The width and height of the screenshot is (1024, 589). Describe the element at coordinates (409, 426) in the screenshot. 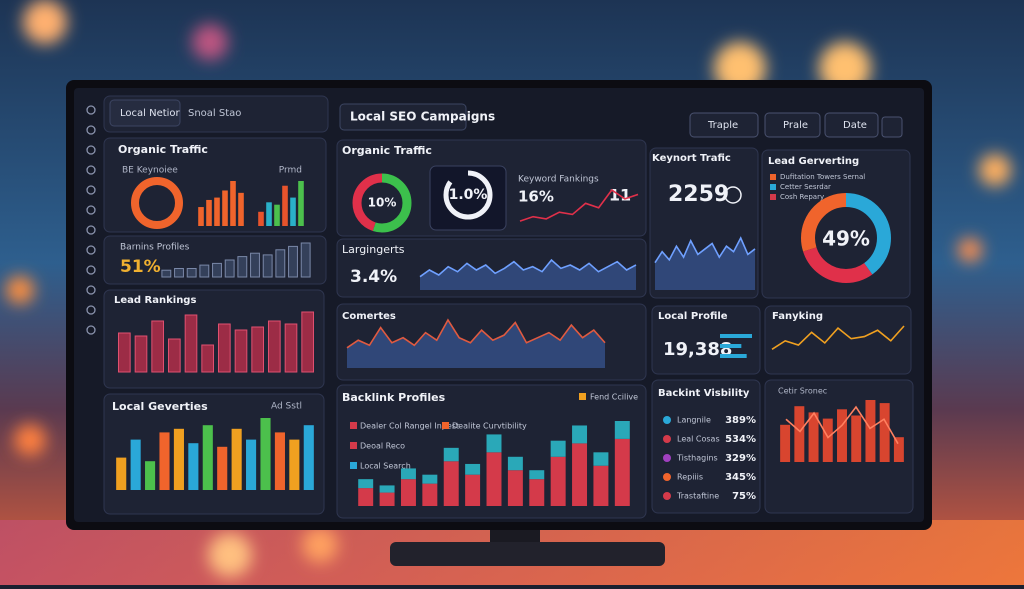

I see `legend-label: Dealer Col Rangel Inpest` at that location.